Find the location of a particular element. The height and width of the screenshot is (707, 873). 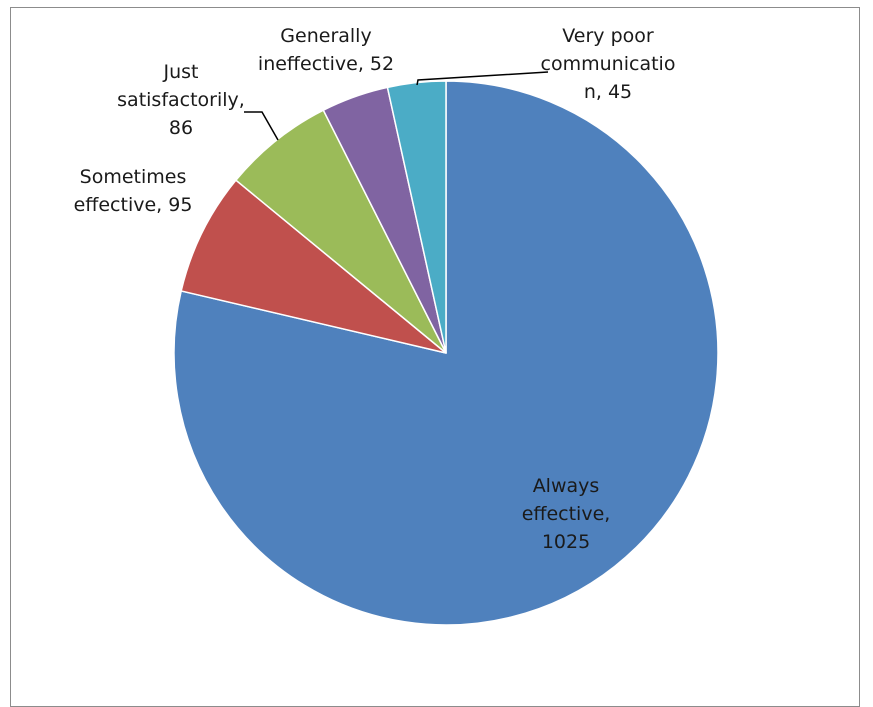

data-label-2: Just satisfactorily, 86 is located at coordinates (181, 100).